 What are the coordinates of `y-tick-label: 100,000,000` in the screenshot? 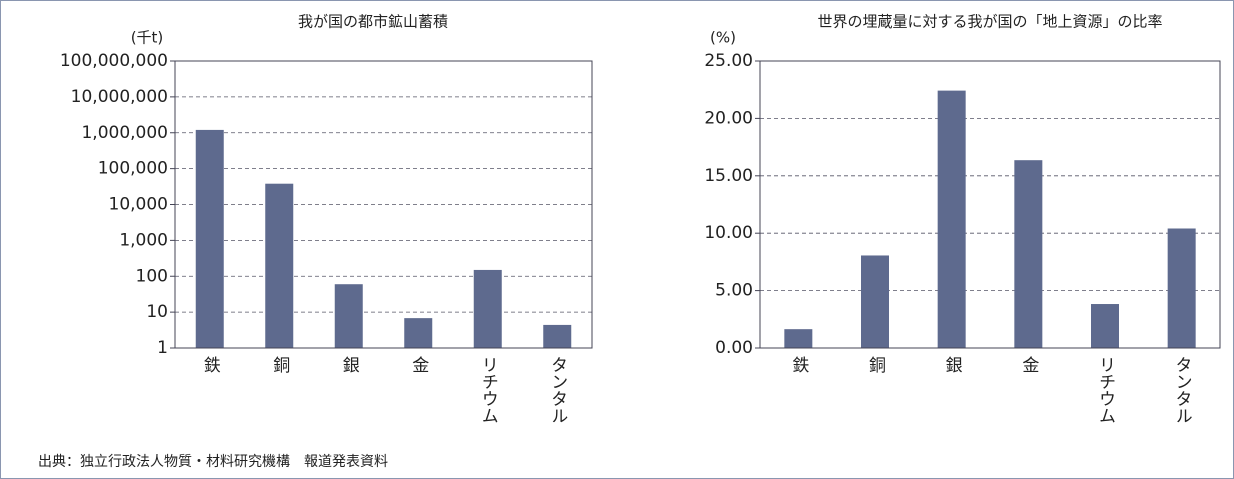 It's located at (114, 61).